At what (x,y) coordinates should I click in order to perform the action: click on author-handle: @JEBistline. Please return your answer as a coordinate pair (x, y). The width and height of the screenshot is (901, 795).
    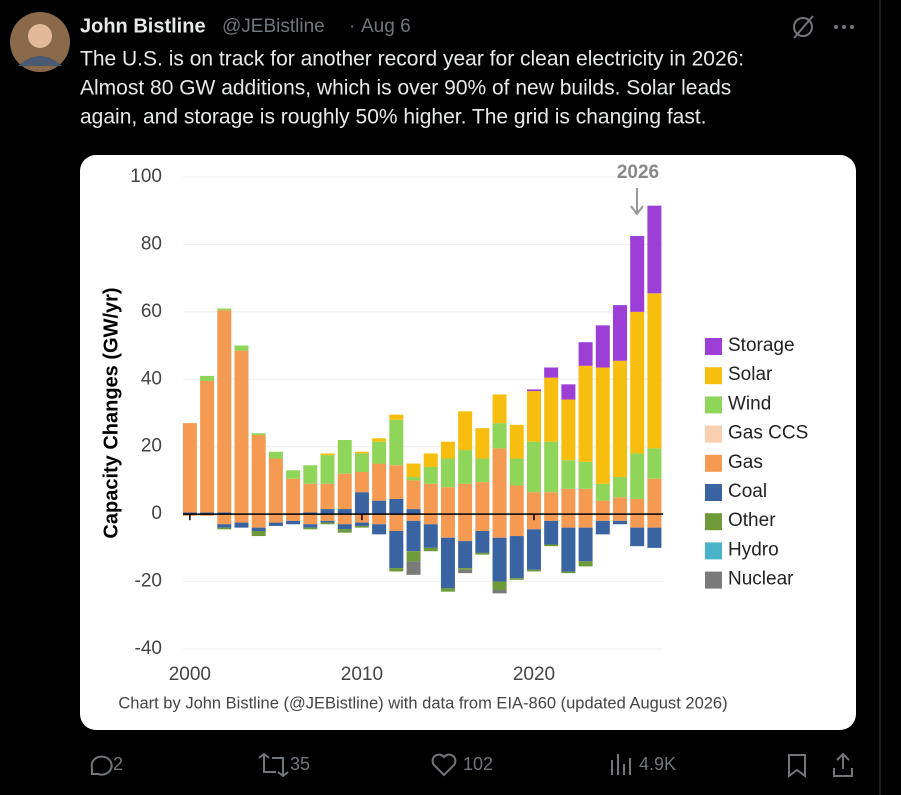
    Looking at the image, I should click on (273, 26).